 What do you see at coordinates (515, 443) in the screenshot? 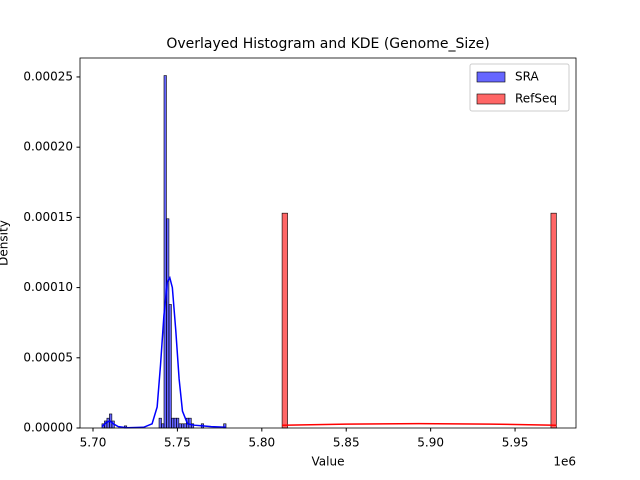
I see `x-tick-label: 5.95` at bounding box center [515, 443].